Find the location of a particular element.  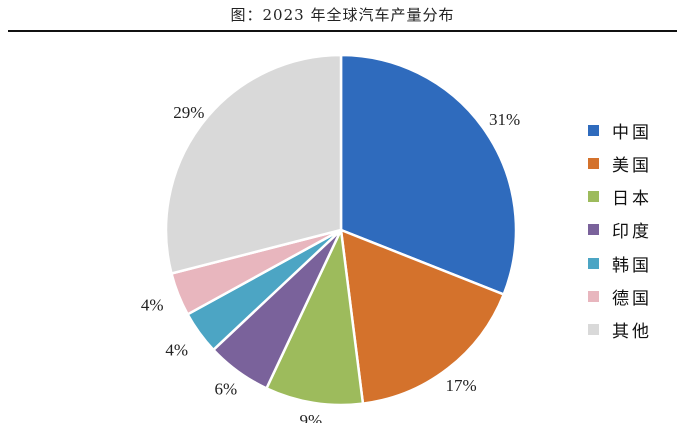

data-label: 31% is located at coordinates (504, 119).